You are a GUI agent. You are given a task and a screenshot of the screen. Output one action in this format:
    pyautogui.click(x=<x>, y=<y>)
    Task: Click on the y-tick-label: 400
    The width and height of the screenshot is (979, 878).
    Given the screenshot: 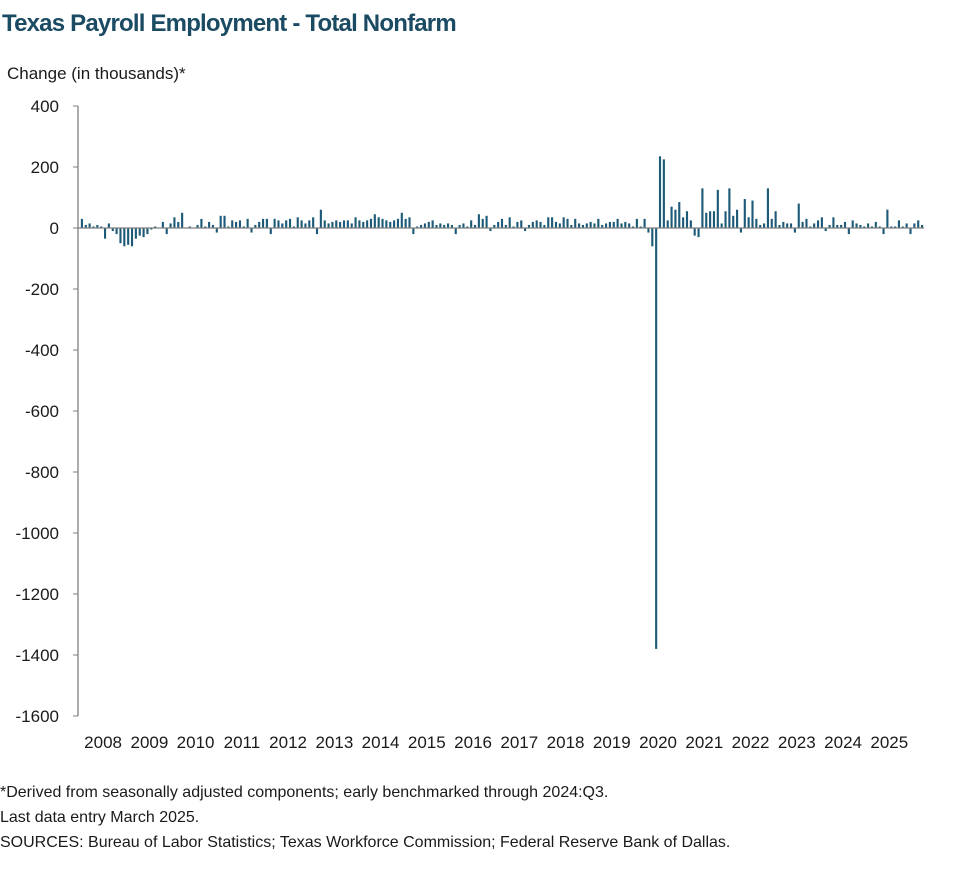 What is the action you would take?
    pyautogui.click(x=45, y=106)
    